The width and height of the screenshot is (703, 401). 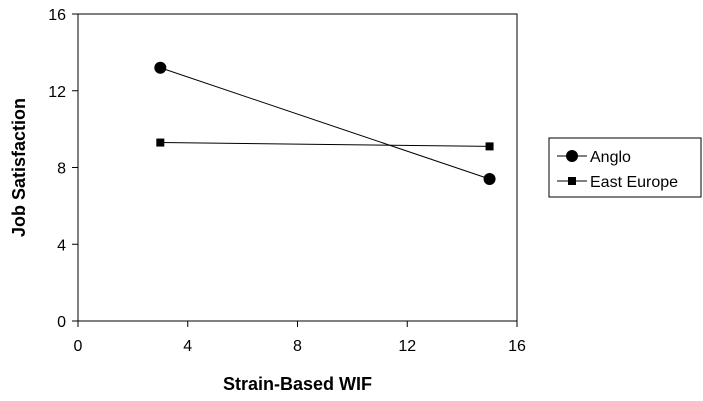 I want to click on x-axis-title: Strain-Based WIF, so click(x=297, y=384).